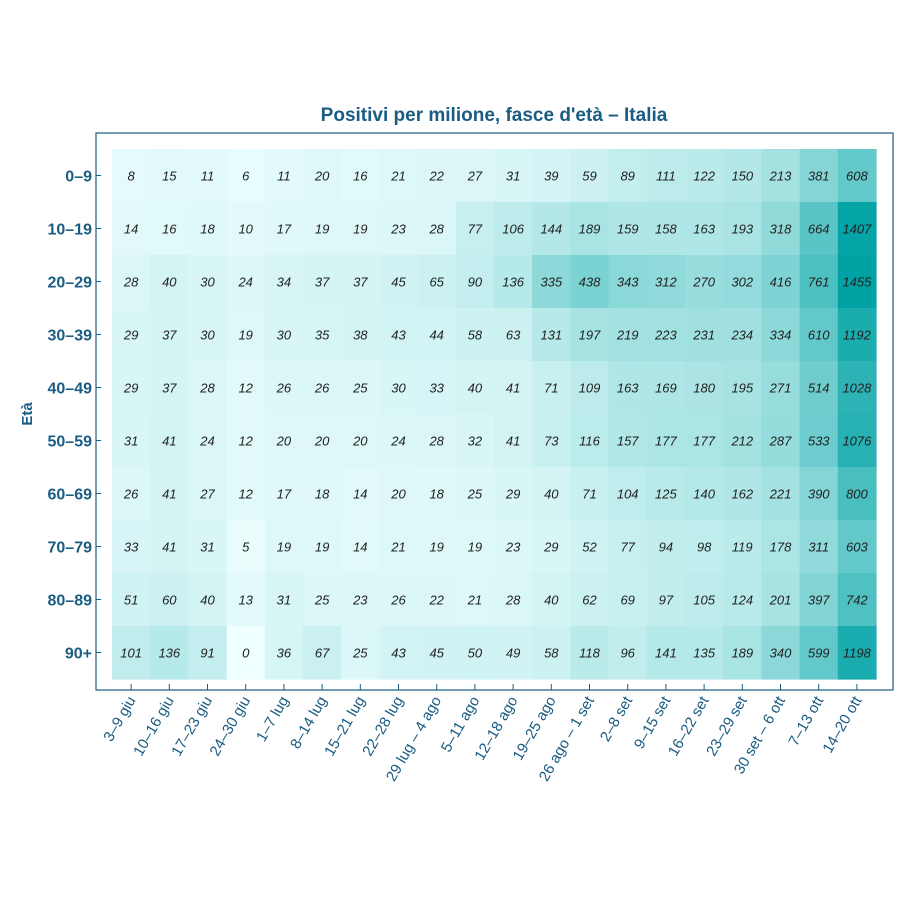 The height and width of the screenshot is (909, 909). What do you see at coordinates (628, 441) in the screenshot?
I see `cell-value-label: 157` at bounding box center [628, 441].